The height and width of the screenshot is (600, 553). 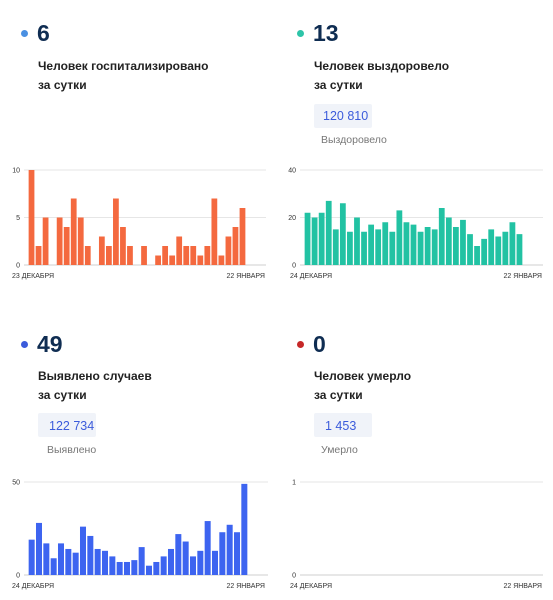 I want to click on y-tick-label: 40, so click(x=292, y=171).